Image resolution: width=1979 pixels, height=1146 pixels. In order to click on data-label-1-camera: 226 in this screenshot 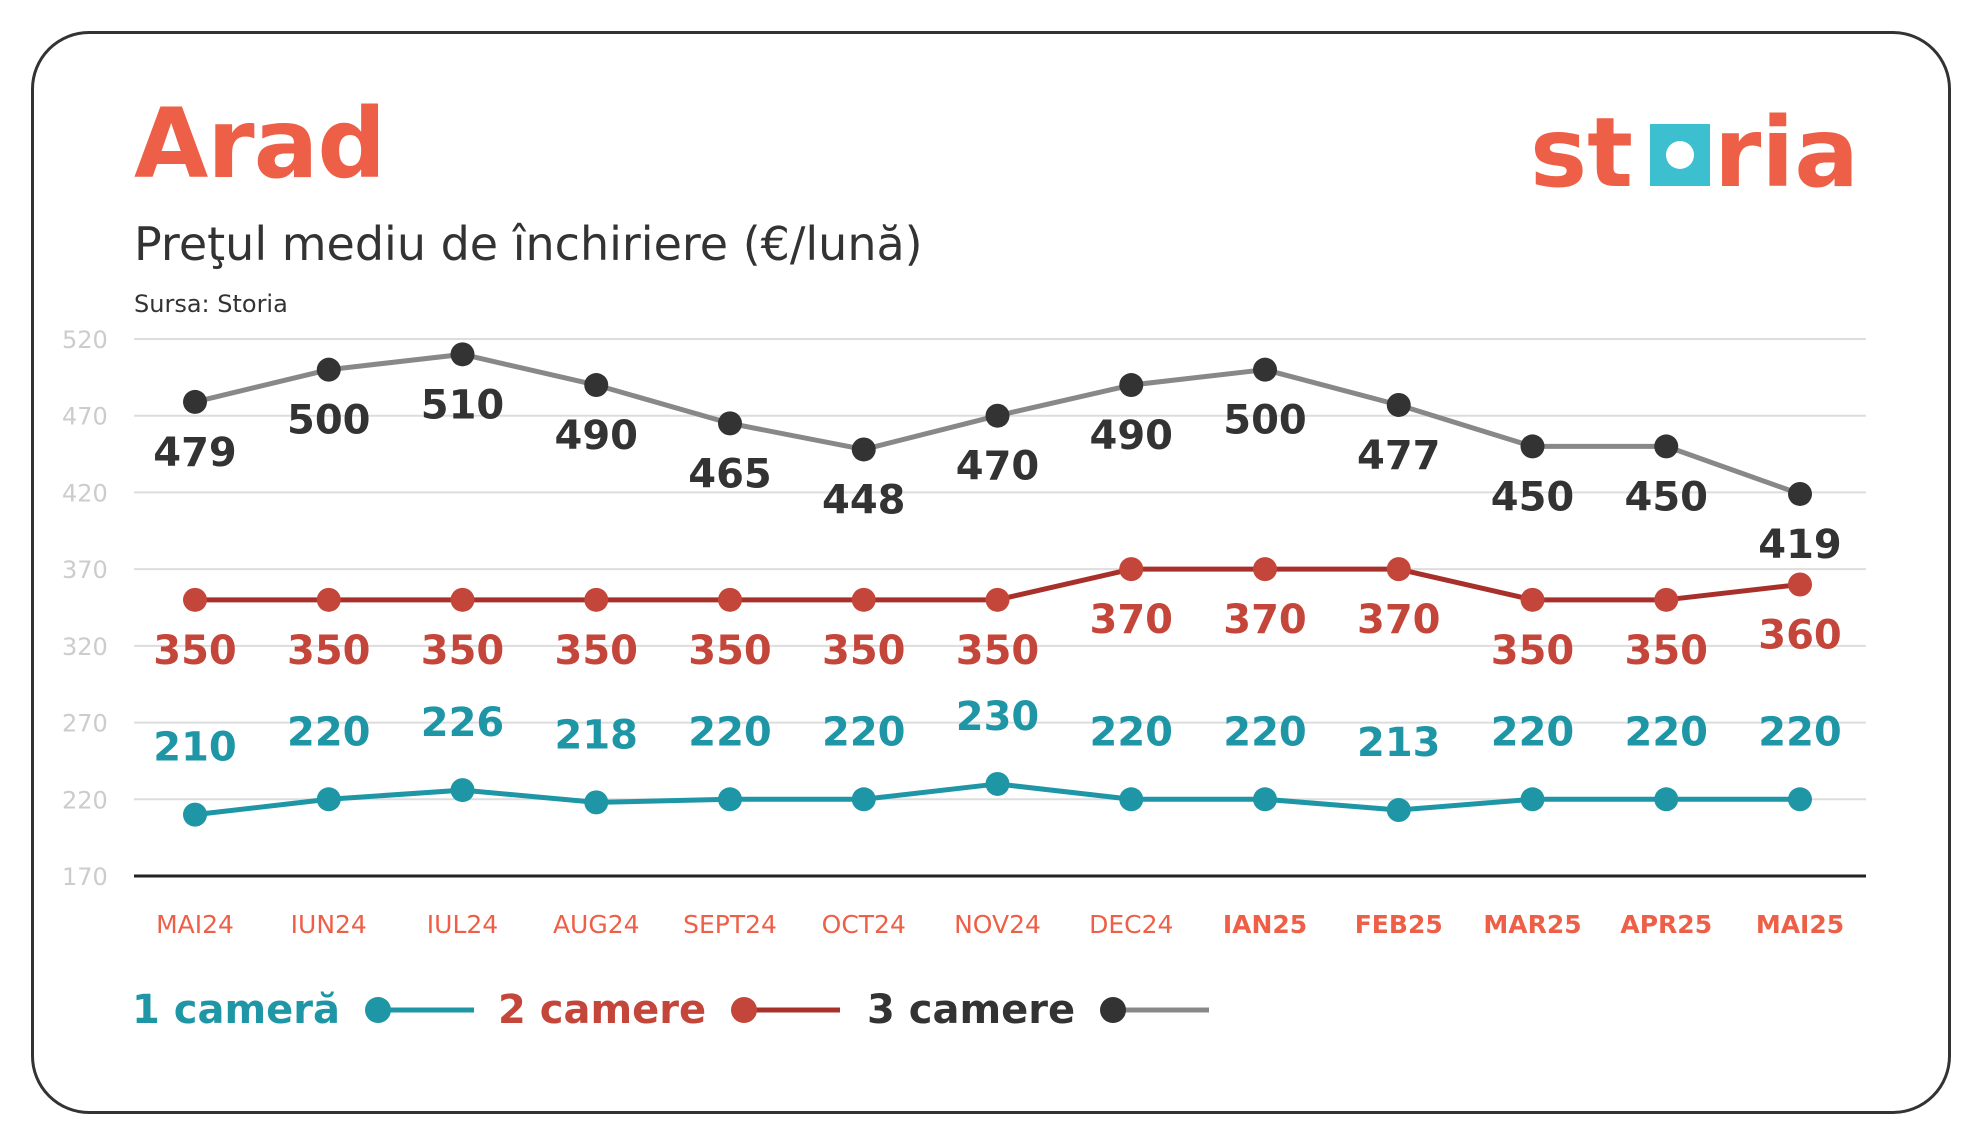, I will do `click(463, 723)`.